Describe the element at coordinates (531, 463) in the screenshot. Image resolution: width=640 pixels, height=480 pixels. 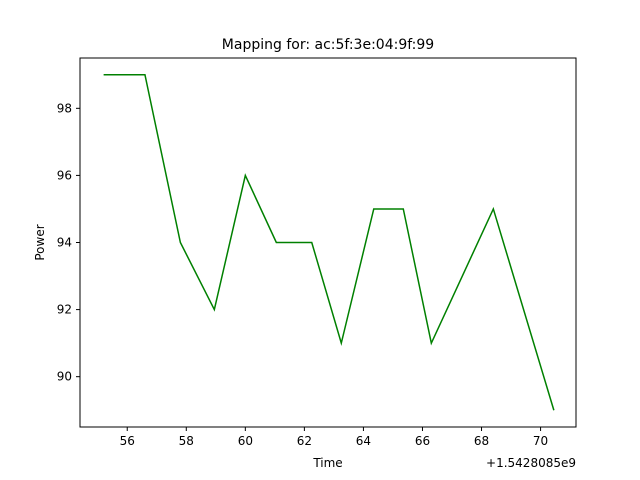
I see `x-axis-offset-label: +1.5428085e9` at that location.